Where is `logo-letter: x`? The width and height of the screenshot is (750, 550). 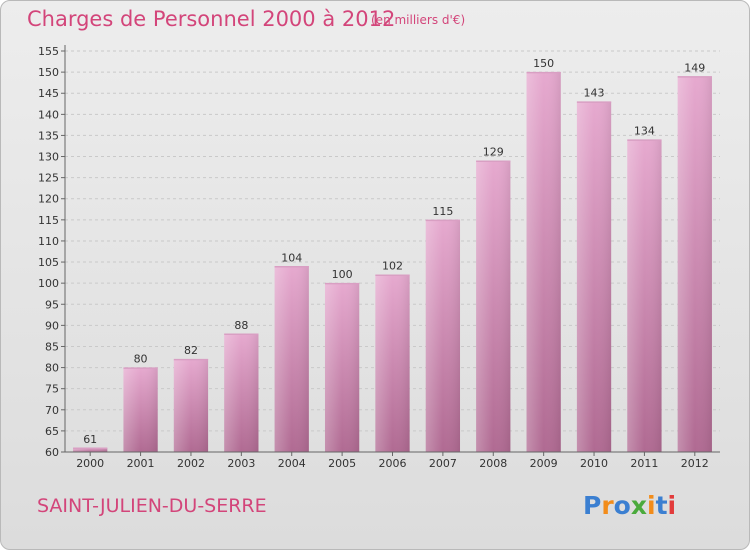
logo-letter: x is located at coordinates (638, 505).